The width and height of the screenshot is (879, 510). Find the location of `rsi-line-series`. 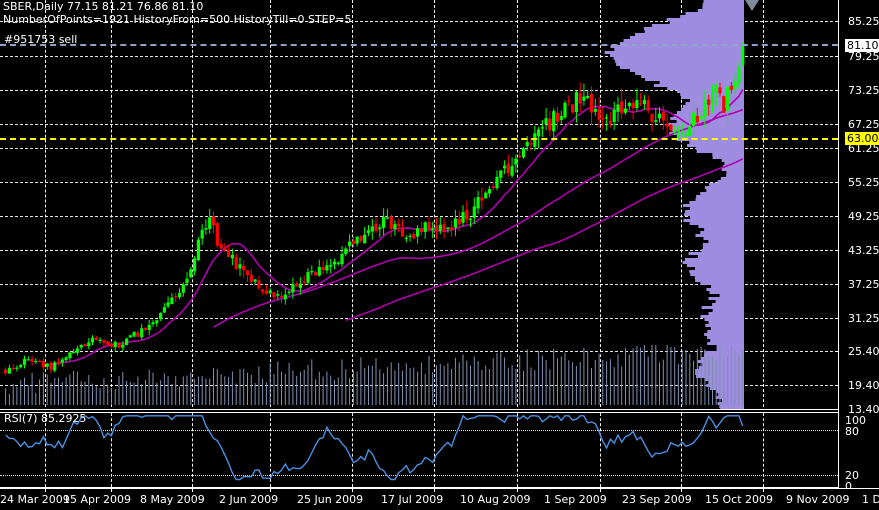

rsi-line-series is located at coordinates (374, 447).